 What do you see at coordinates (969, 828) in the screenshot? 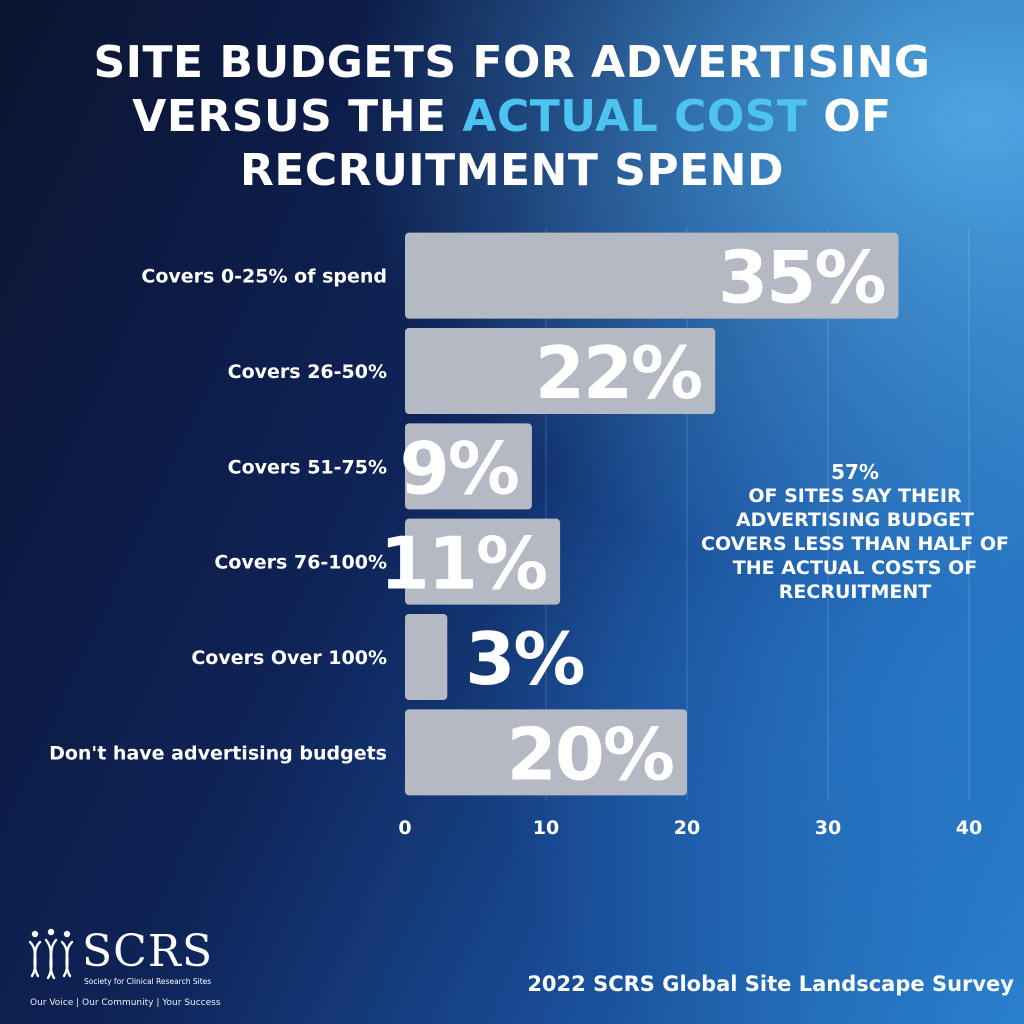
I see `x-tick-label-4: 40` at bounding box center [969, 828].